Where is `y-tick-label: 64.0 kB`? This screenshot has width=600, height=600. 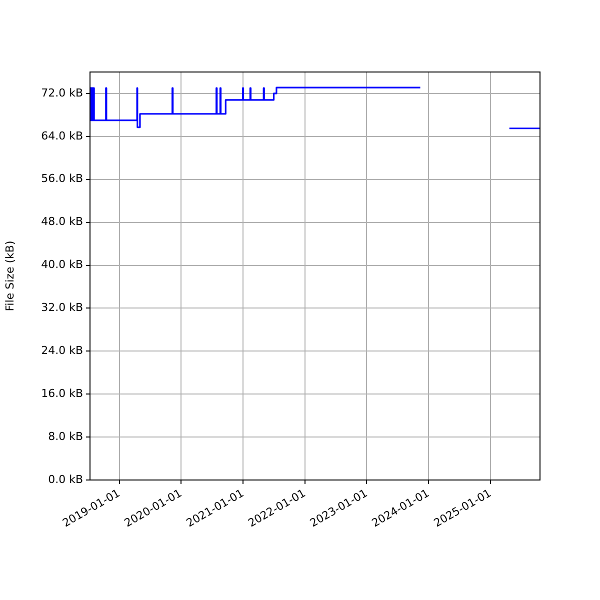 y-tick-label: 64.0 kB is located at coordinates (62, 135).